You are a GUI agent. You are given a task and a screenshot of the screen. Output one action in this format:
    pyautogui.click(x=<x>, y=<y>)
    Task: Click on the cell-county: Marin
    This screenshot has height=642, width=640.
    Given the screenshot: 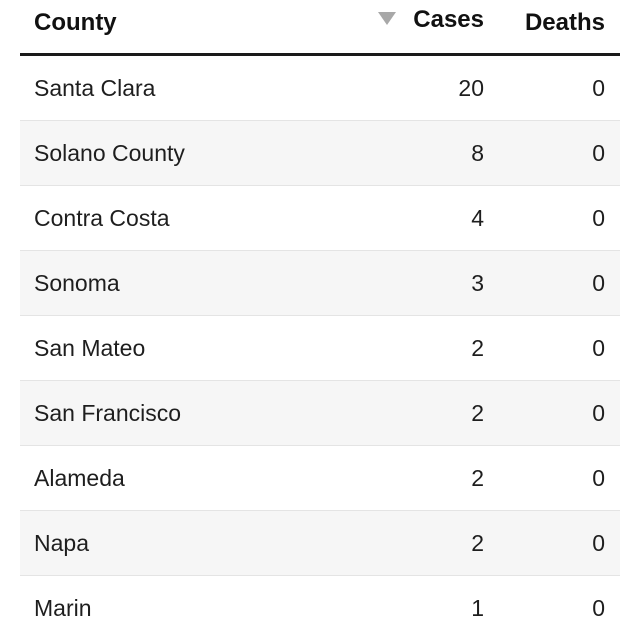 What is the action you would take?
    pyautogui.click(x=63, y=608)
    